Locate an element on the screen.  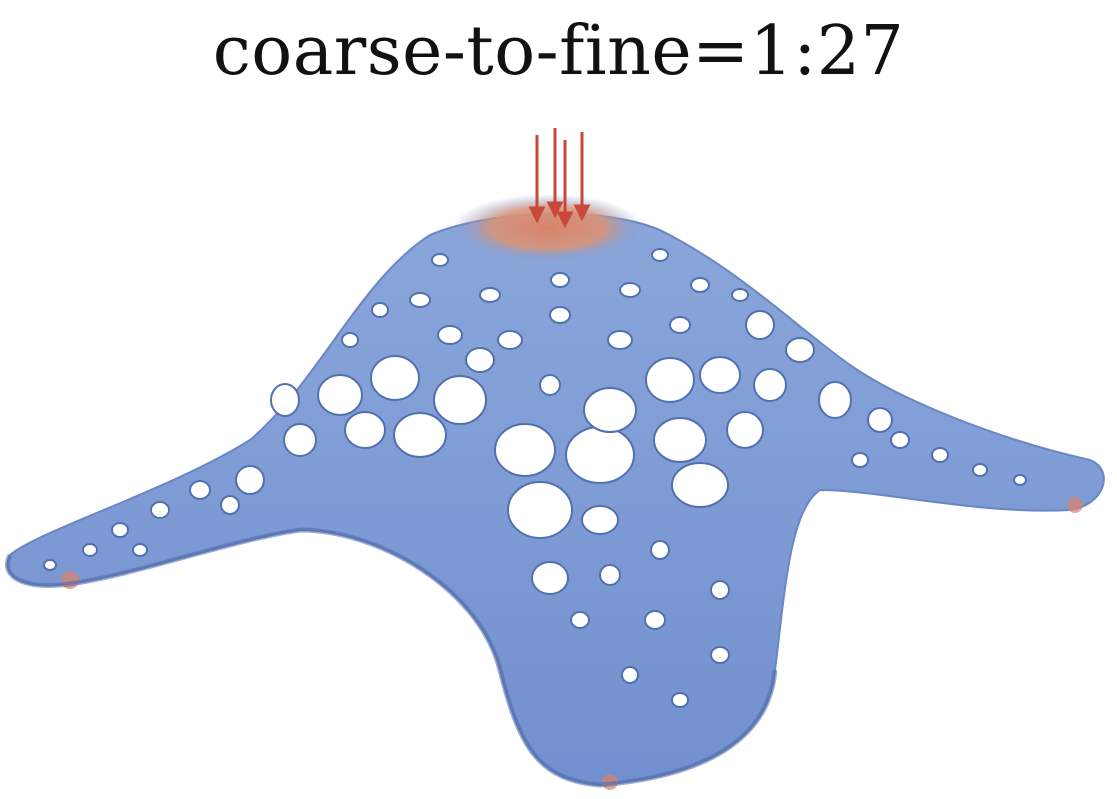
stress-hotspot is located at coordinates (548, 228).